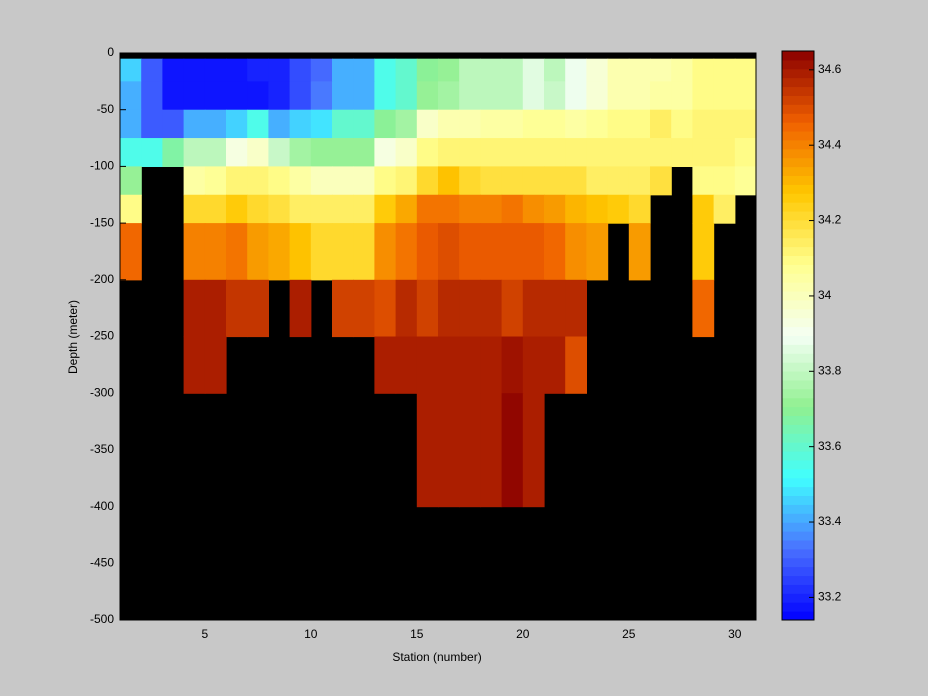 The width and height of the screenshot is (928, 696). I want to click on colorbar-tick-label: 33.8, so click(830, 370).